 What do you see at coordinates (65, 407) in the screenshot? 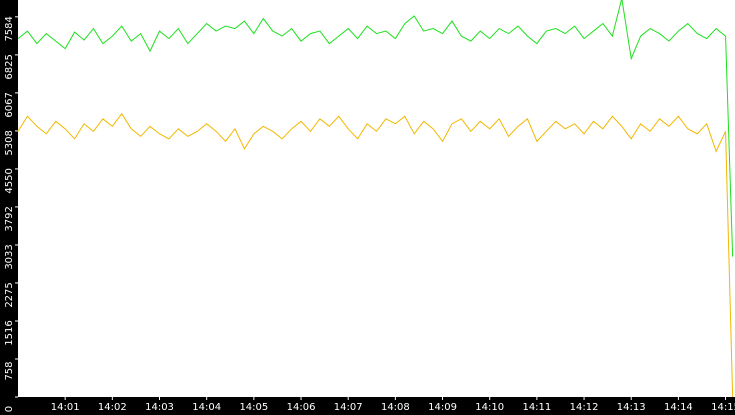
I see `x-tick-label: 14:01` at bounding box center [65, 407].